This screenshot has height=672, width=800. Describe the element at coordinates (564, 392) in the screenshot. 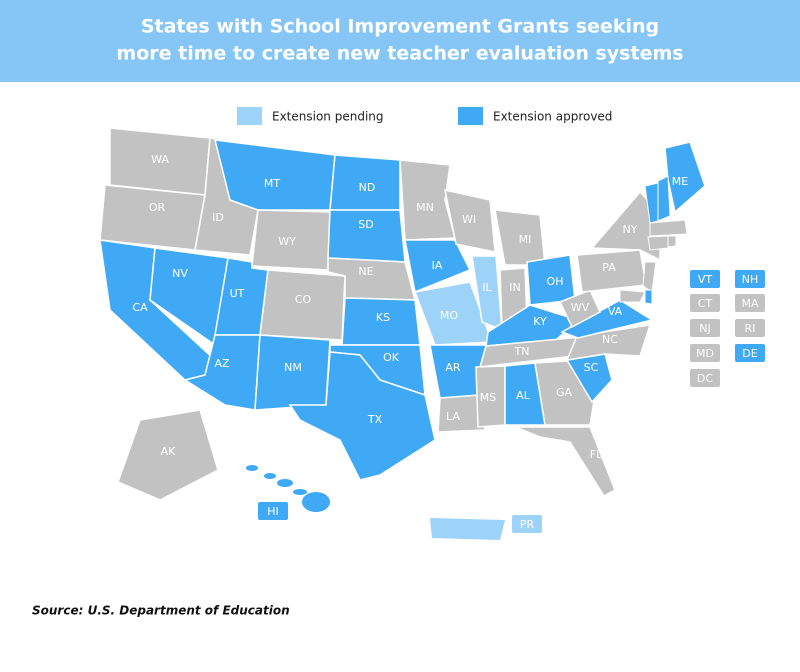

I see `state-label: GA` at that location.